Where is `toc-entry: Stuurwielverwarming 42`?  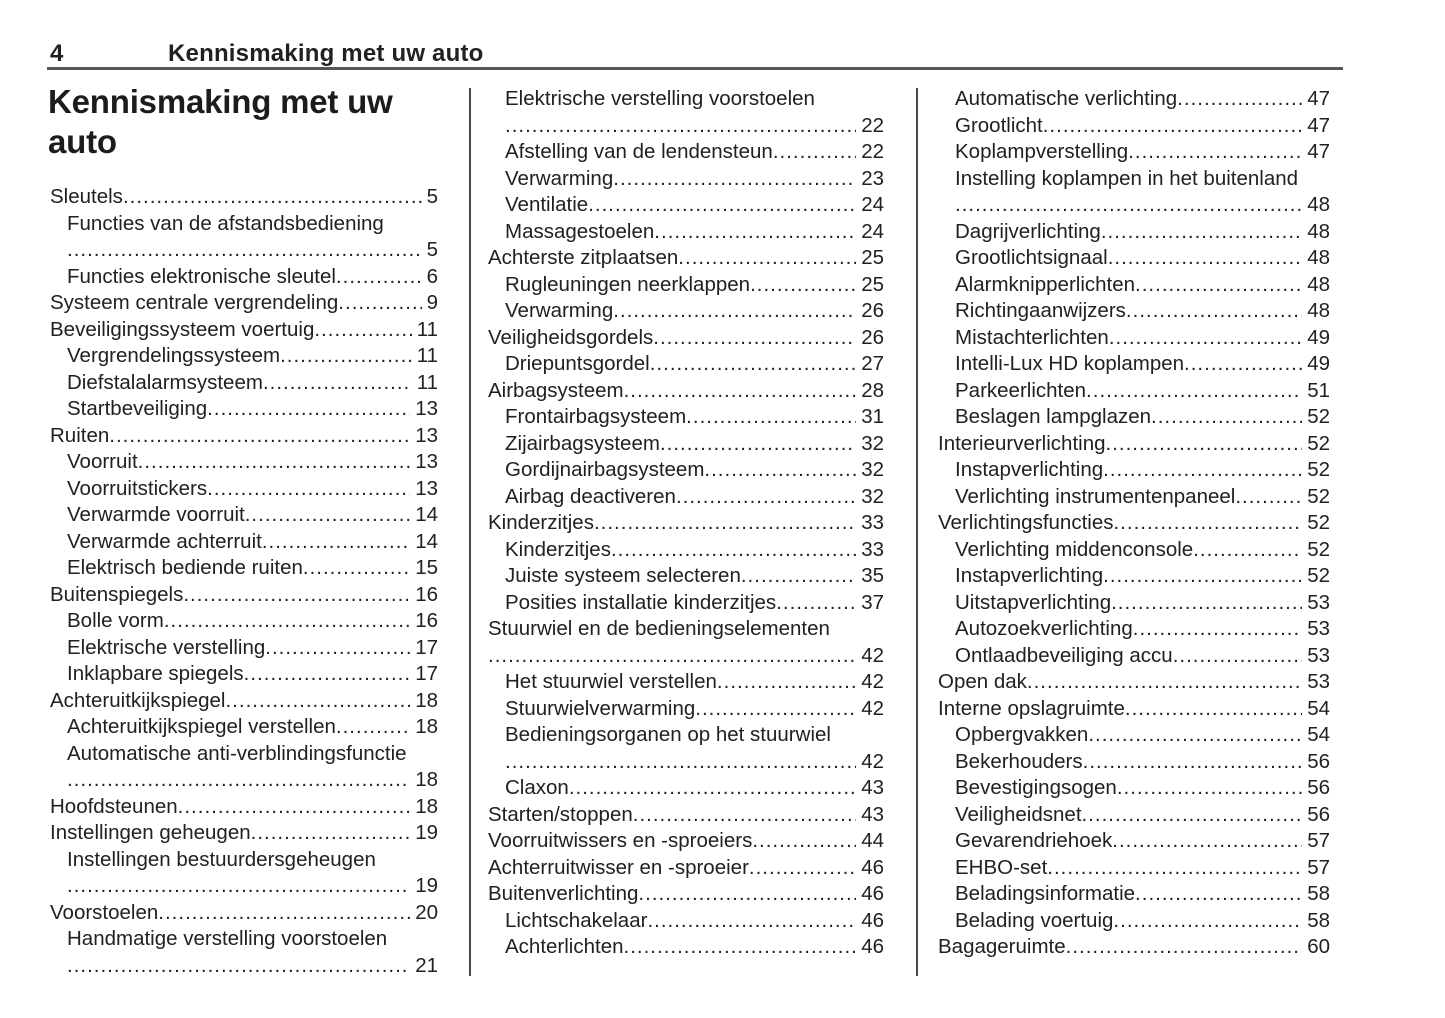 toc-entry: Stuurwielverwarming 42 is located at coordinates (686, 709).